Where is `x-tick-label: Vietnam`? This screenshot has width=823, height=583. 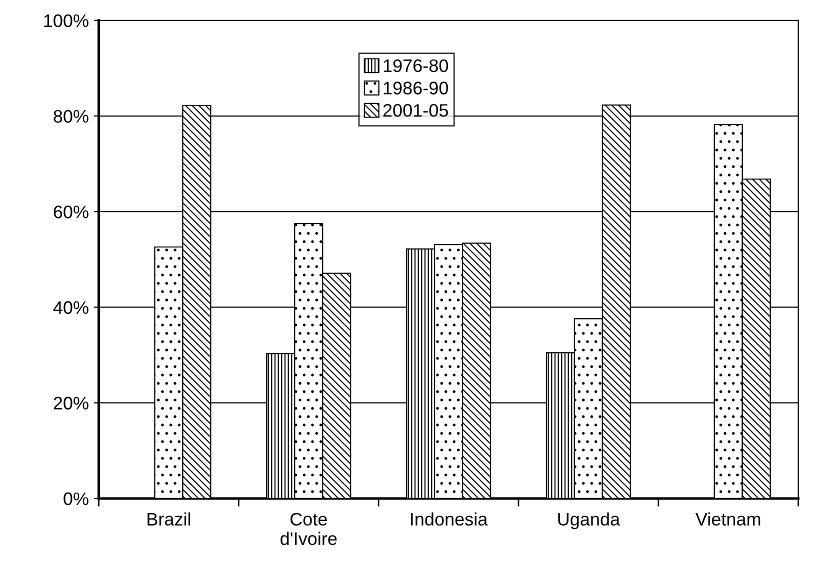 x-tick-label: Vietnam is located at coordinates (727, 519).